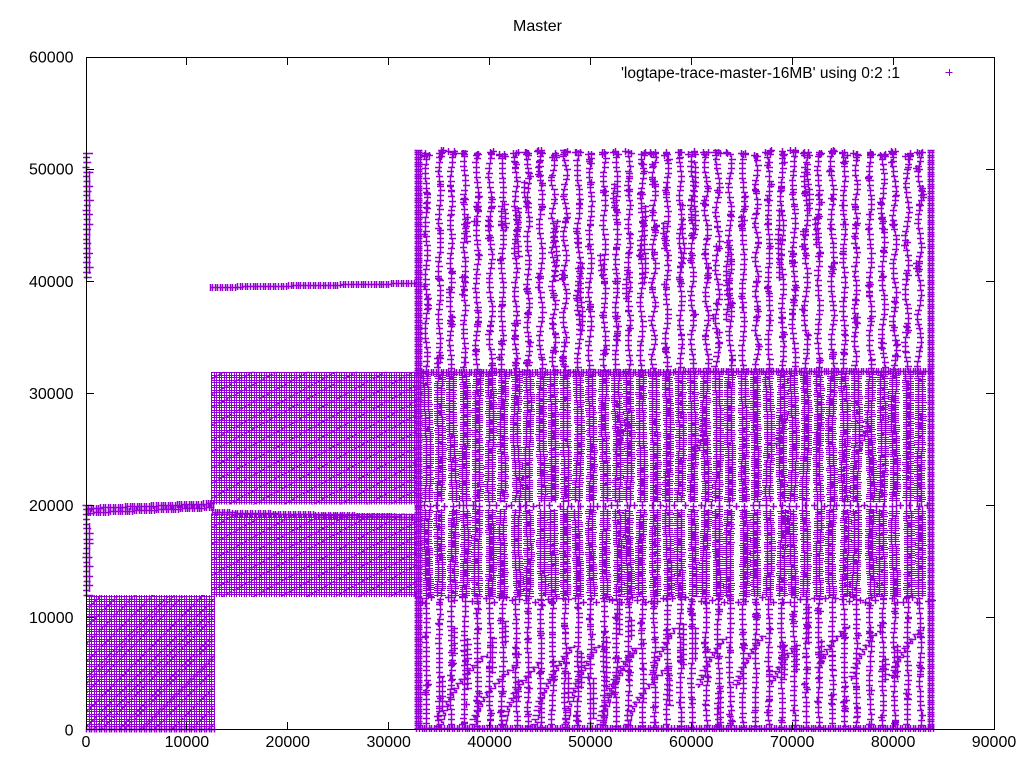 This screenshot has width=1024, height=773. What do you see at coordinates (994, 742) in the screenshot?
I see `svg-text: 90000` at bounding box center [994, 742].